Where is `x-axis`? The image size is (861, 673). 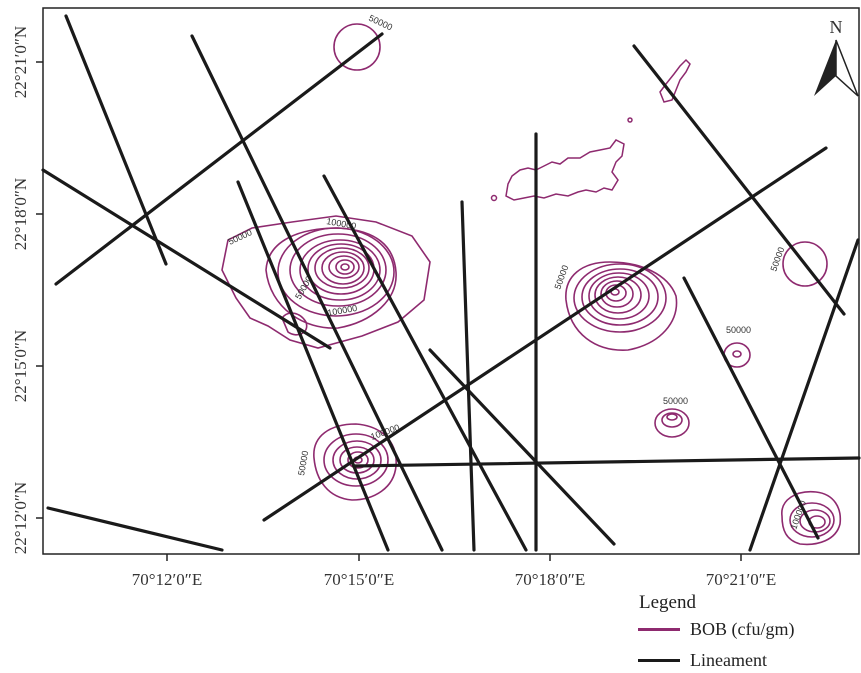 x-axis is located at coordinates (454, 557).